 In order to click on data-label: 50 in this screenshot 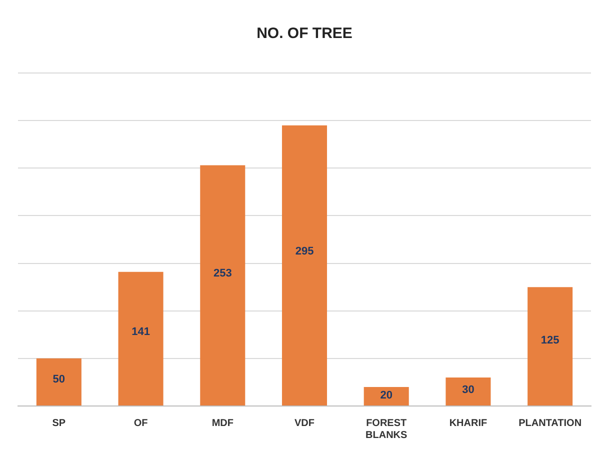, I will do `click(59, 380)`.